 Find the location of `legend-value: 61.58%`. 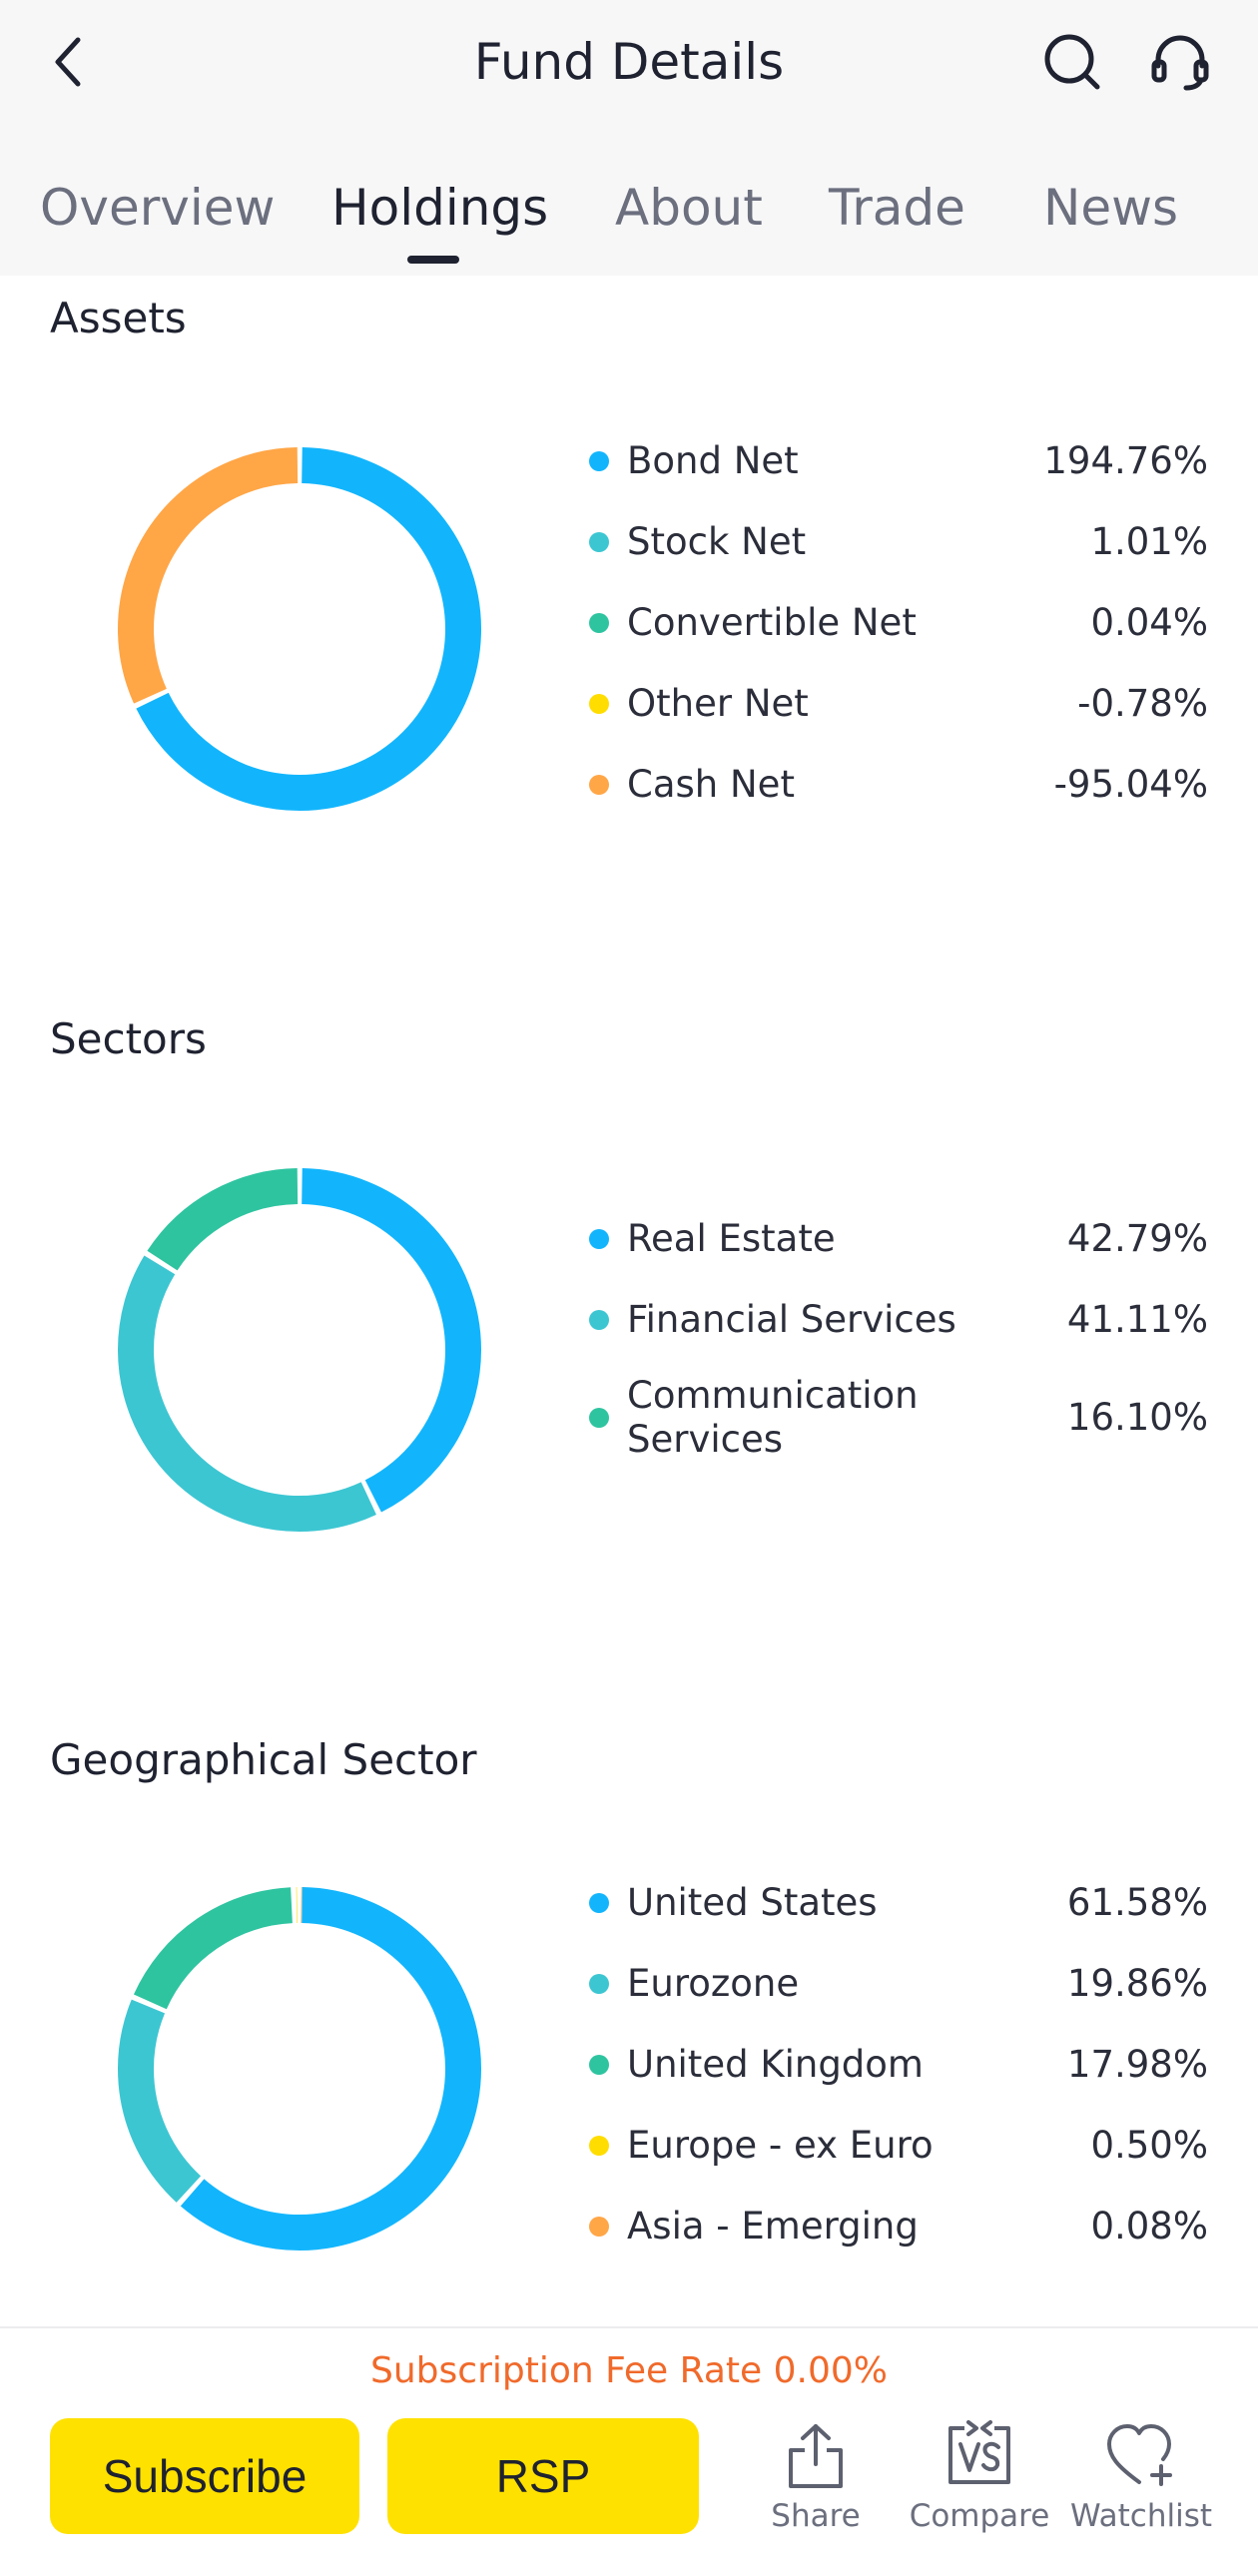

legend-value: 61.58% is located at coordinates (1137, 1902).